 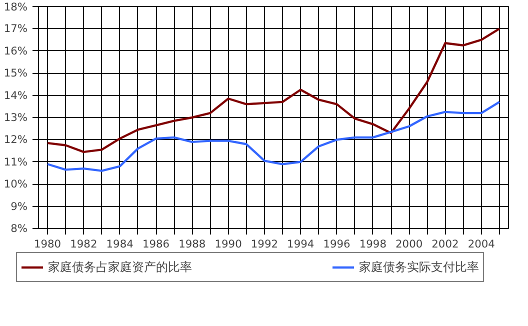 I want to click on y-tick-label: 12%, so click(x=16, y=139).